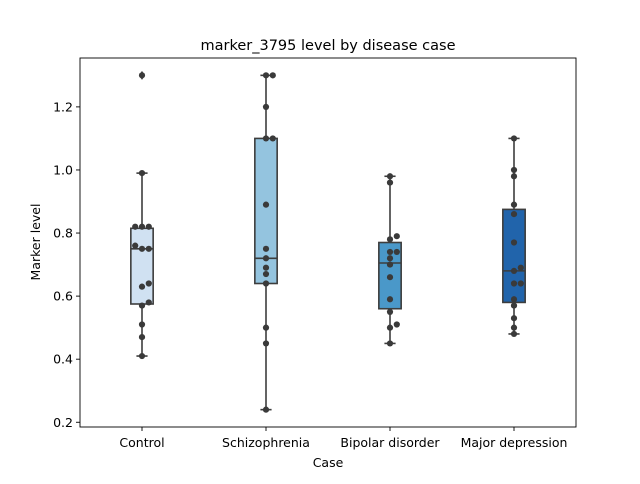 Image resolution: width=640 pixels, height=484 pixels. I want to click on x-tick-label: Schizophrenia, so click(266, 442).